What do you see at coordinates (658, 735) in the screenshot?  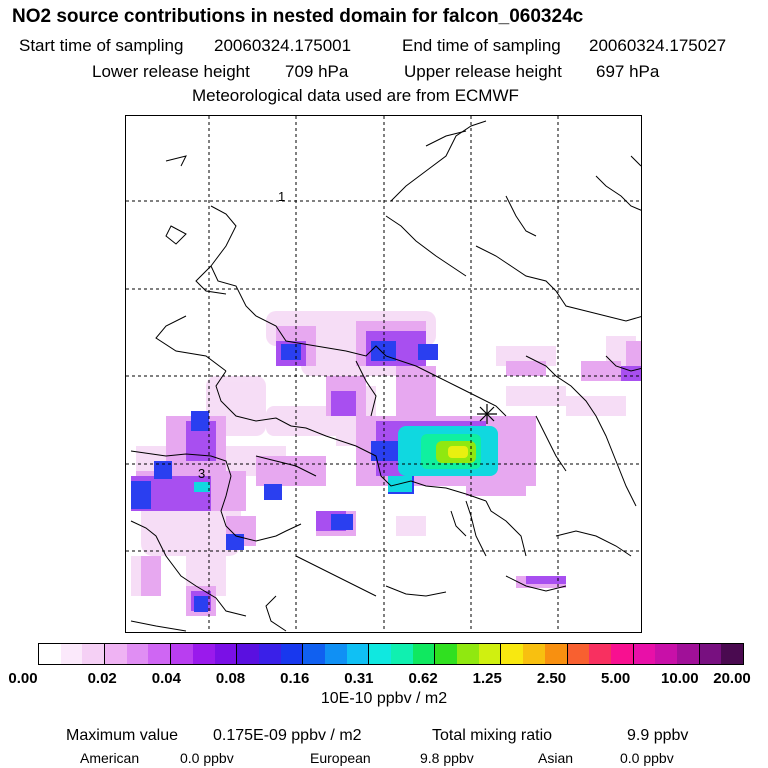 I see `total-mixing-value: 9.9 ppbv` at bounding box center [658, 735].